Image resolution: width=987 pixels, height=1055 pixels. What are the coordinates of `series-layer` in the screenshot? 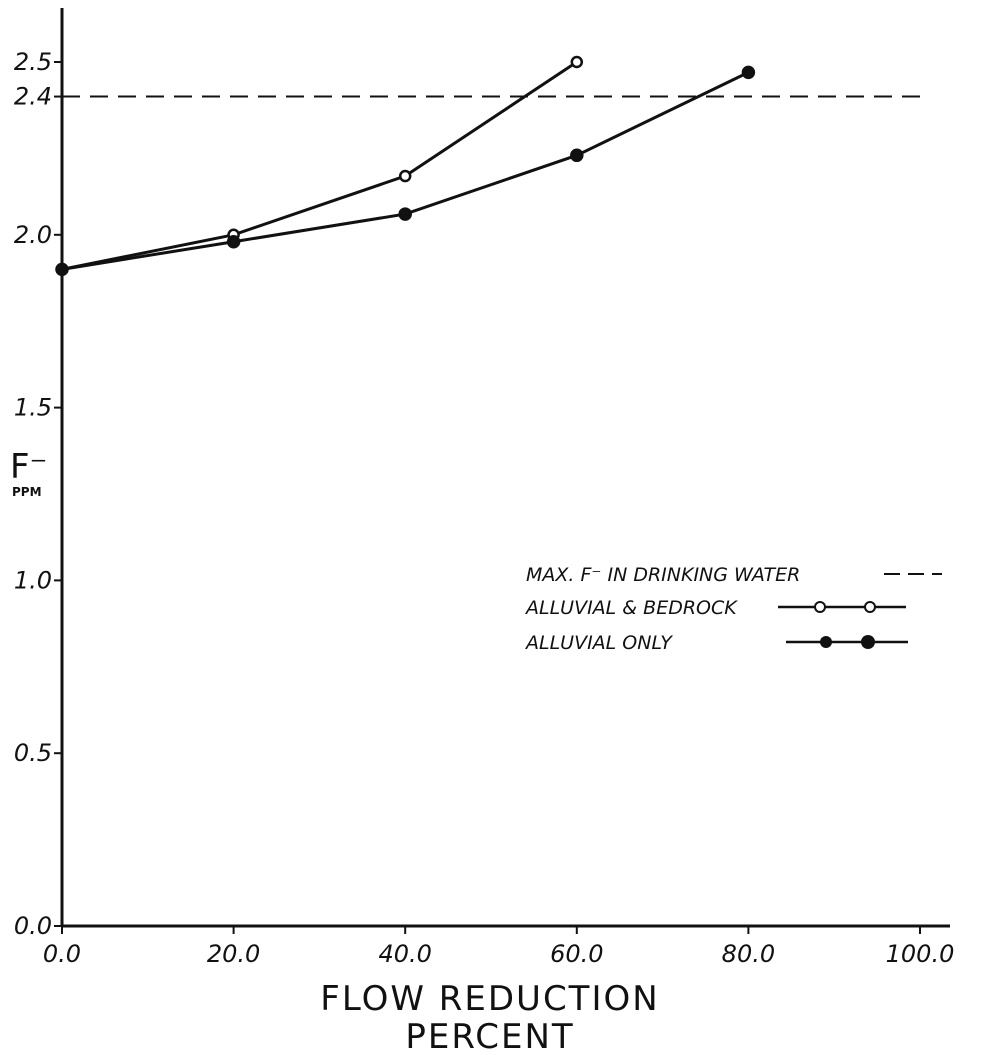 It's located at (405, 166).